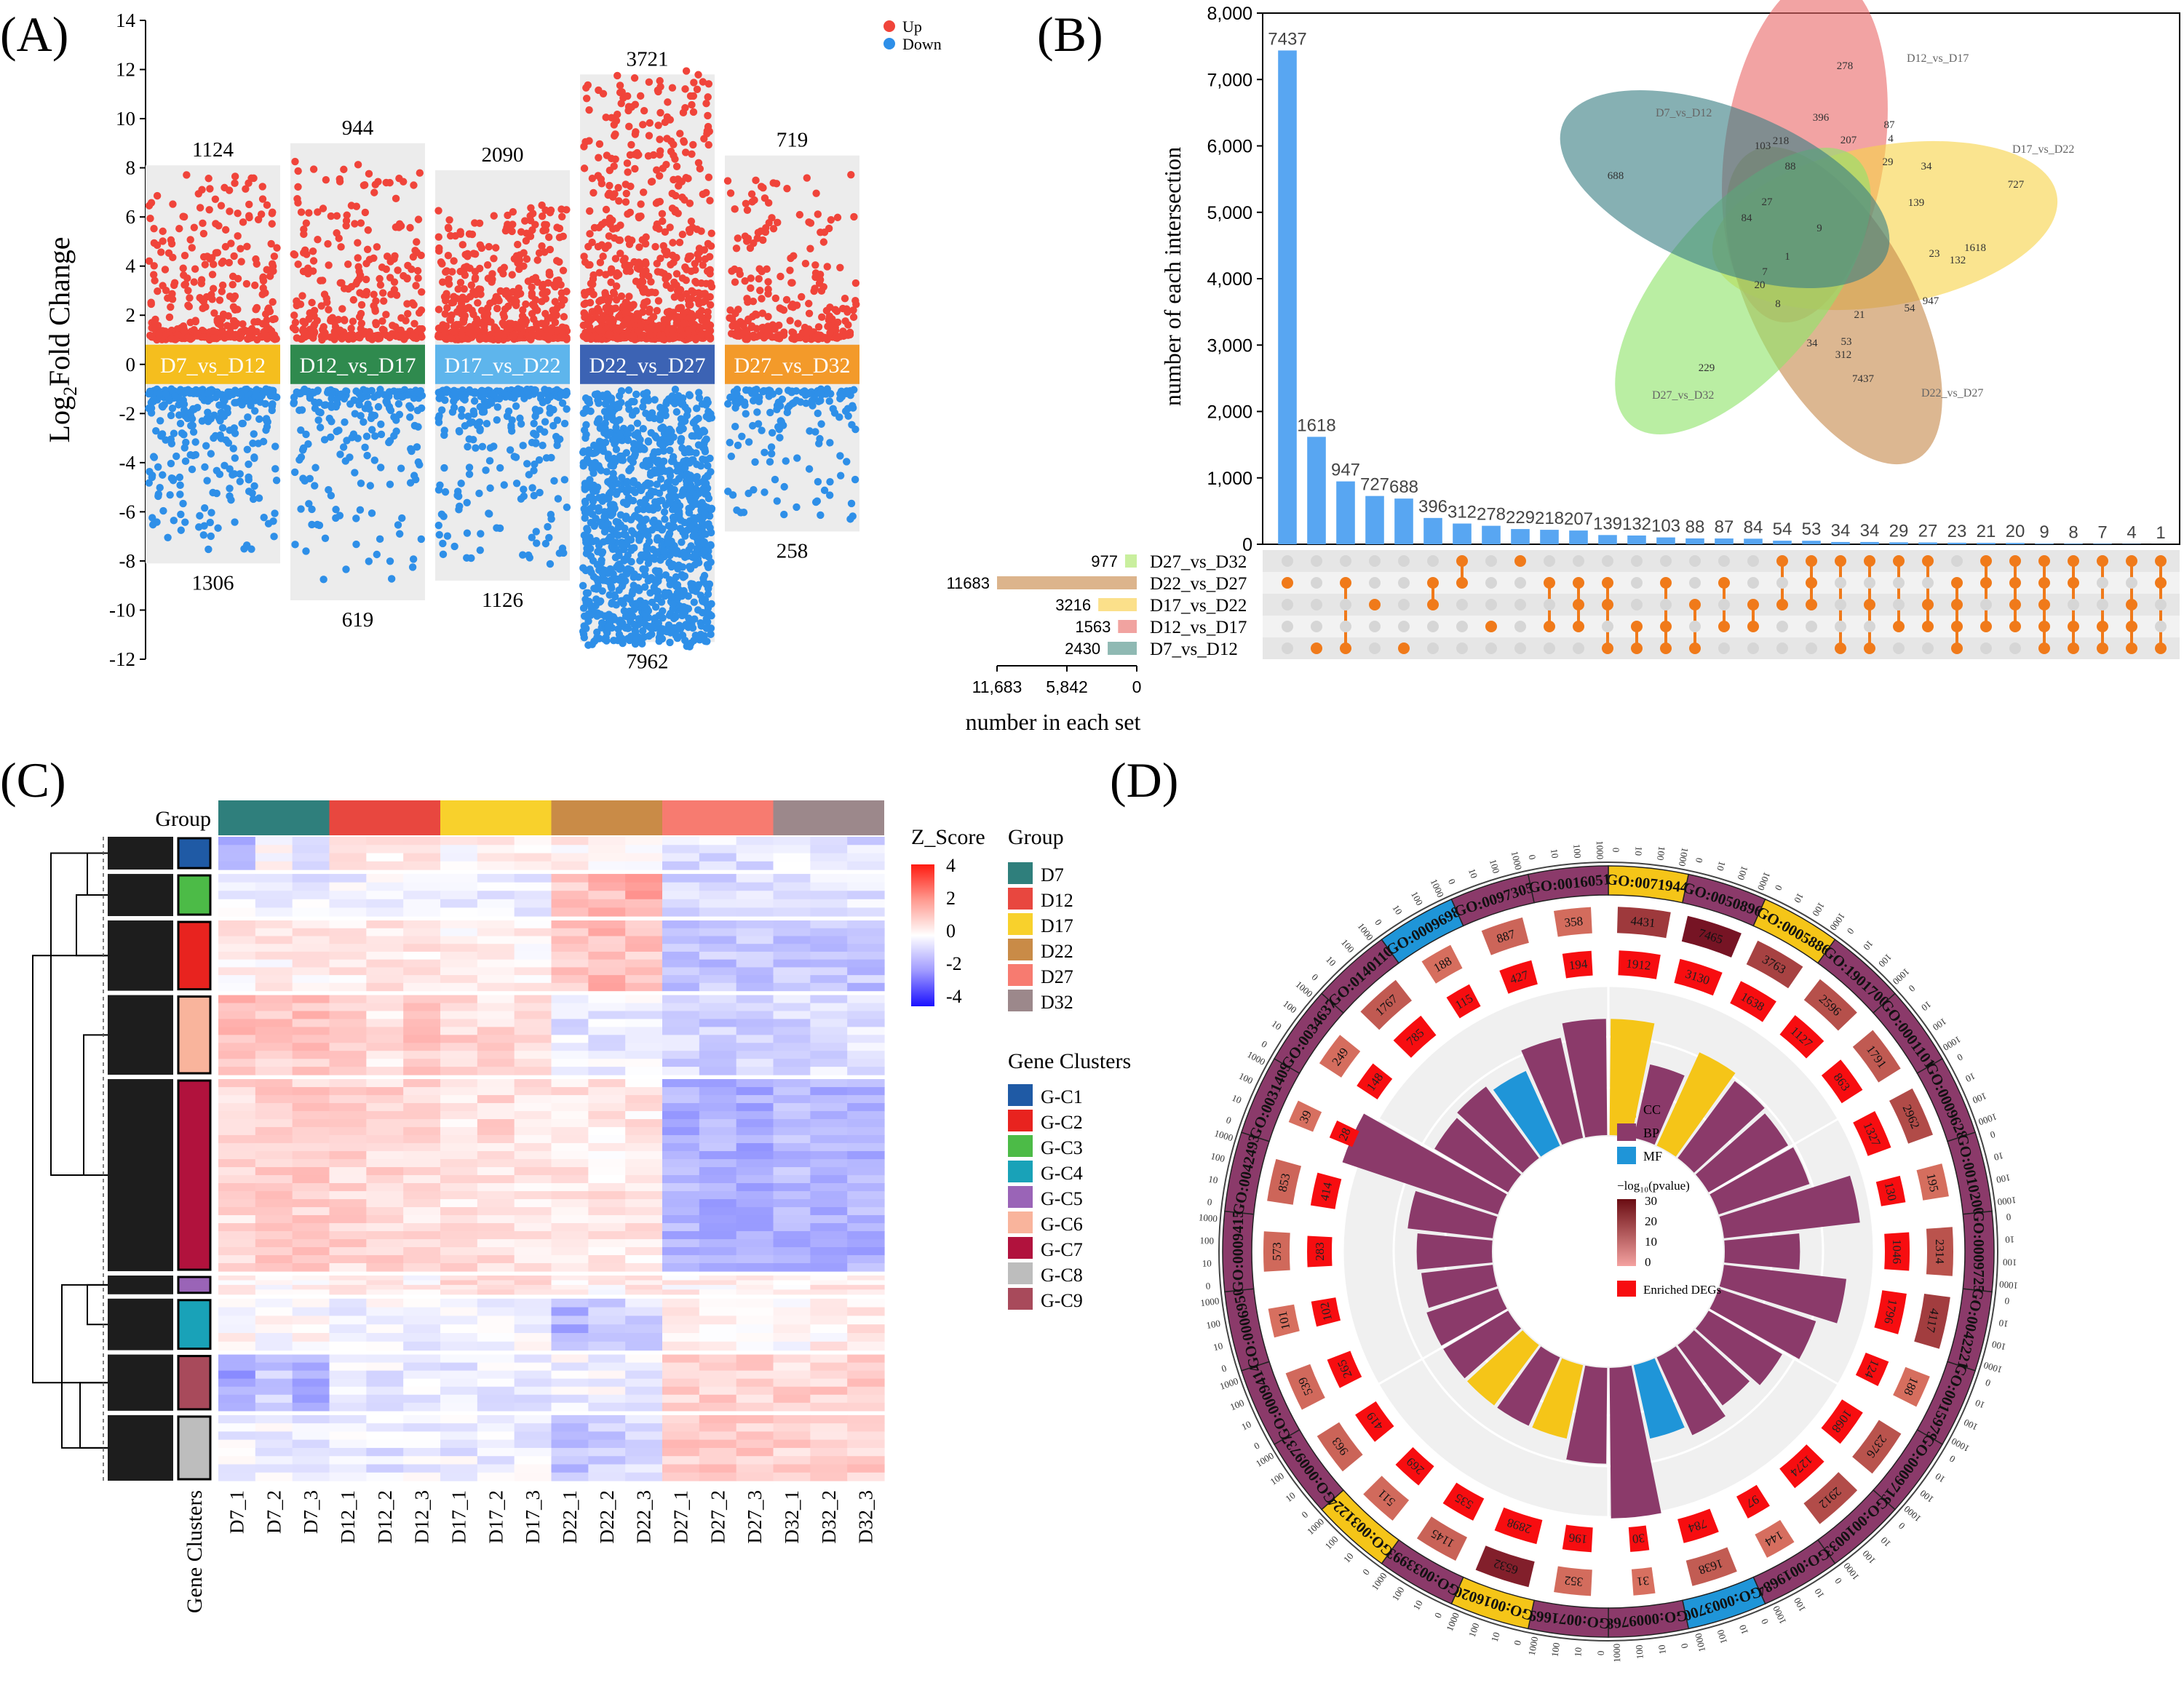 Image resolution: width=2184 pixels, height=1691 pixels. I want to click on set-name-label: D17_vs_D22, so click(1199, 606).